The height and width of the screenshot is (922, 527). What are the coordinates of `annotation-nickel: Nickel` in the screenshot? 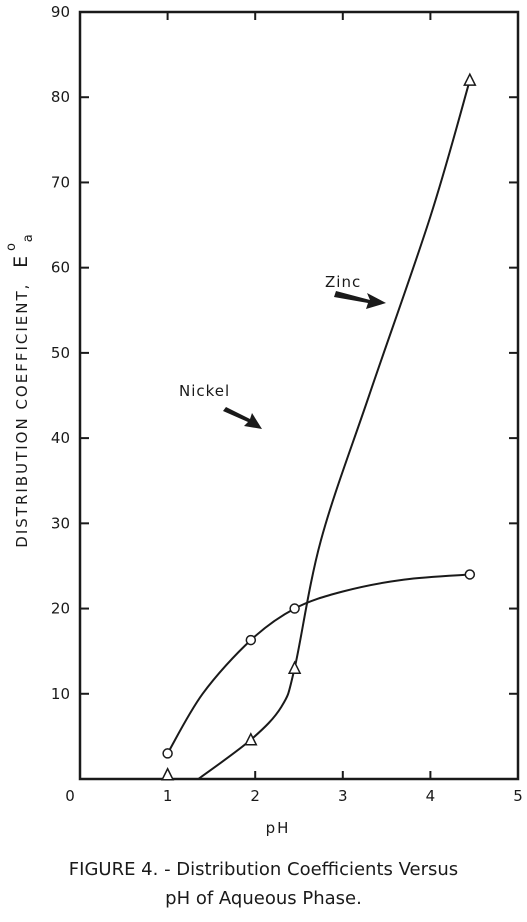 It's located at (204, 391).